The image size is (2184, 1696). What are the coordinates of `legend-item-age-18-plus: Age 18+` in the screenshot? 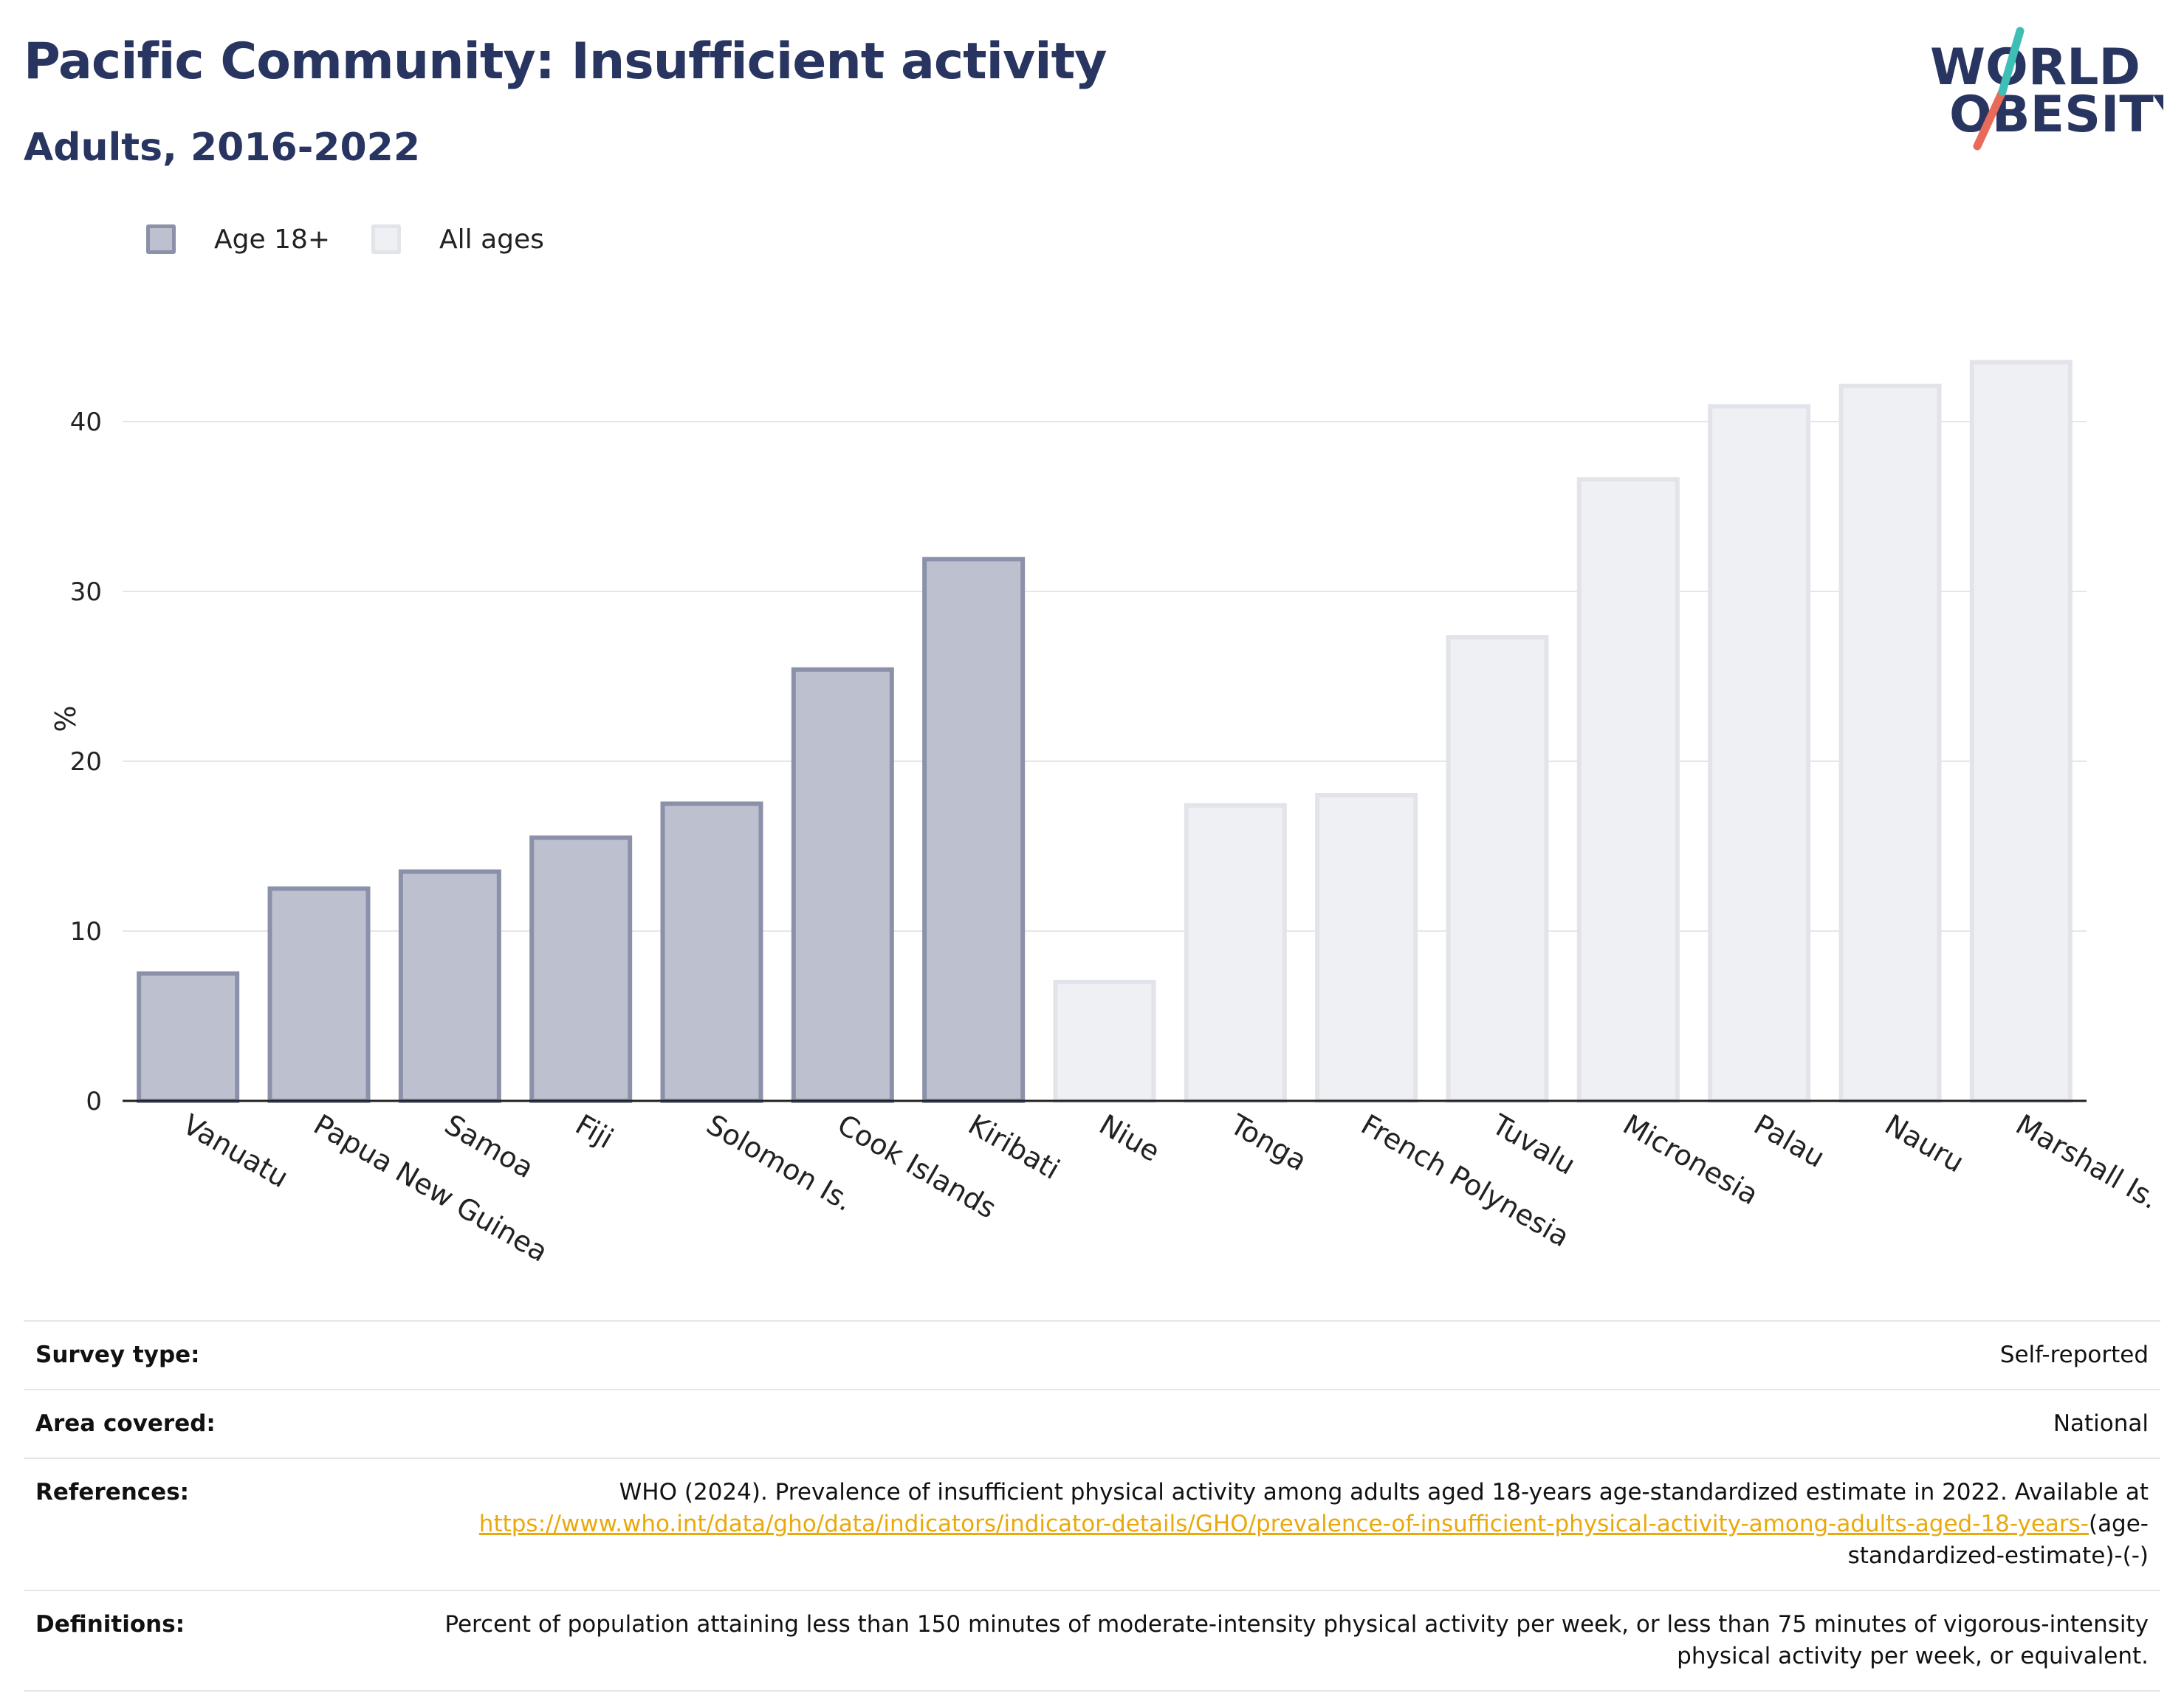 It's located at (238, 239).